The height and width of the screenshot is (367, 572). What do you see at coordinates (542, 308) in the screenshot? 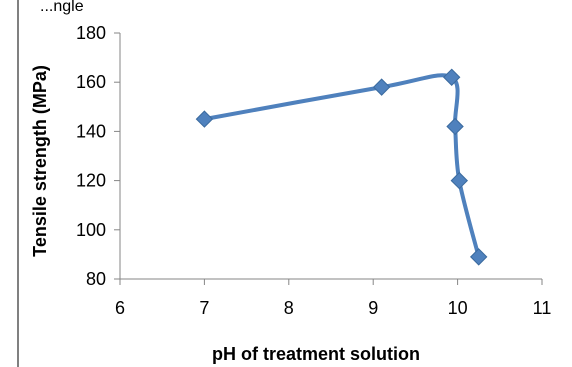
I see `x-tick-label: 11` at bounding box center [542, 308].